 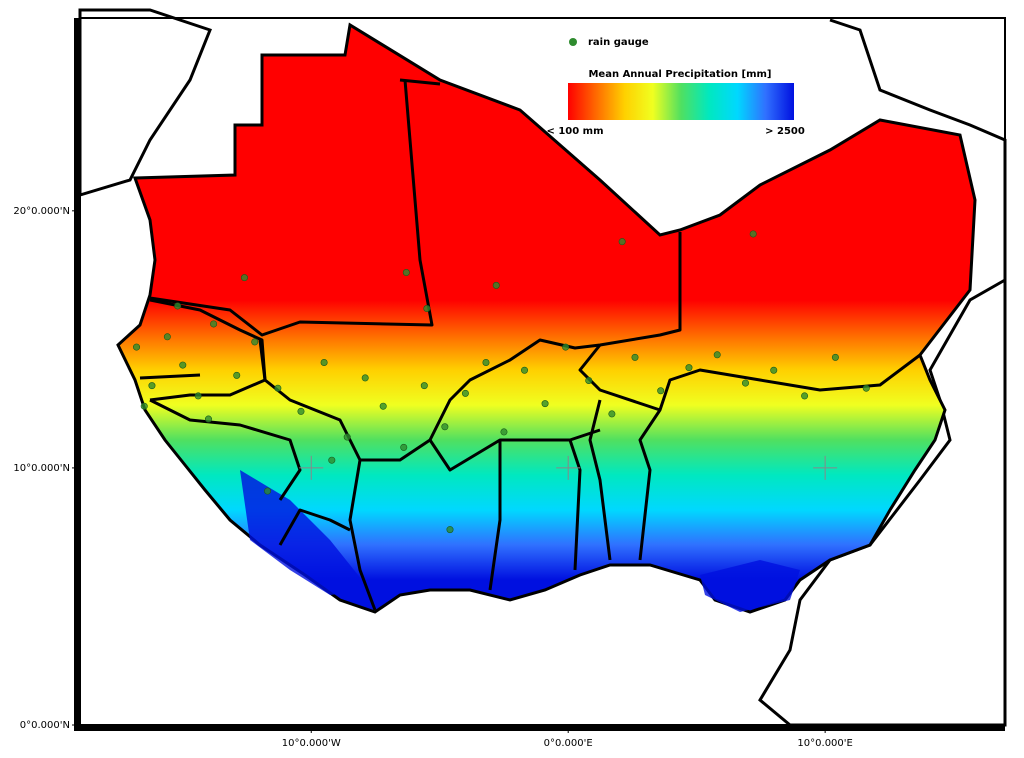 I want to click on colorbar, so click(x=681, y=101).